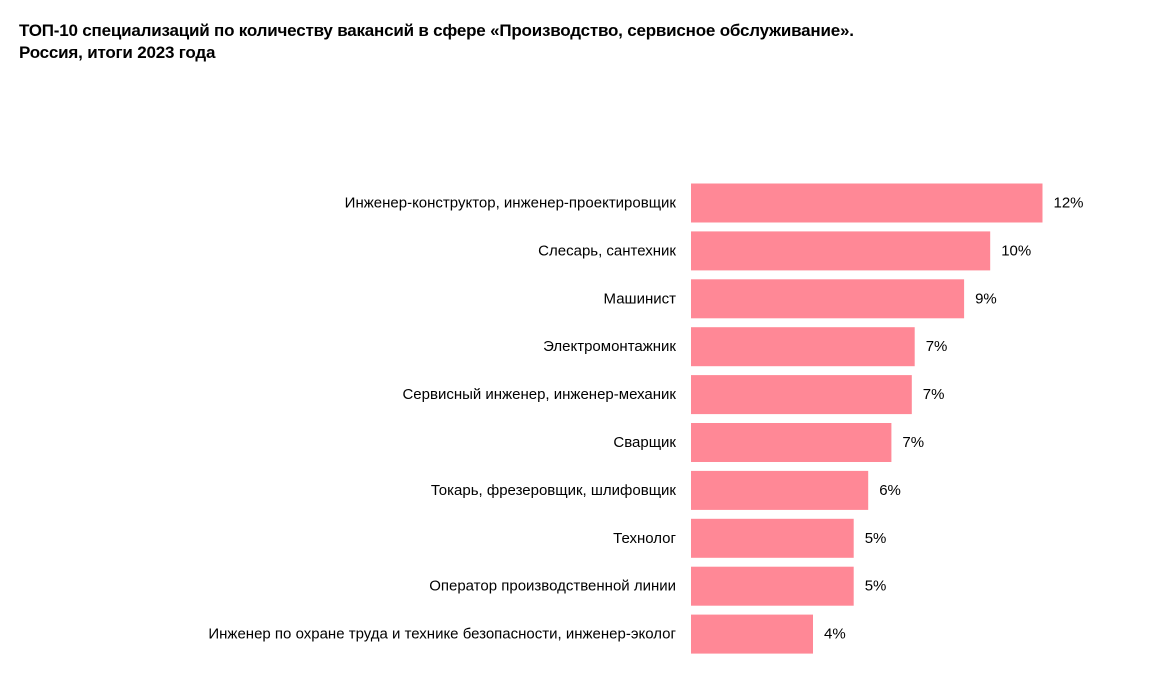 This screenshot has height=682, width=1176. What do you see at coordinates (539, 394) in the screenshot?
I see `category-label: Сервисный инженер, инженер-механик` at bounding box center [539, 394].